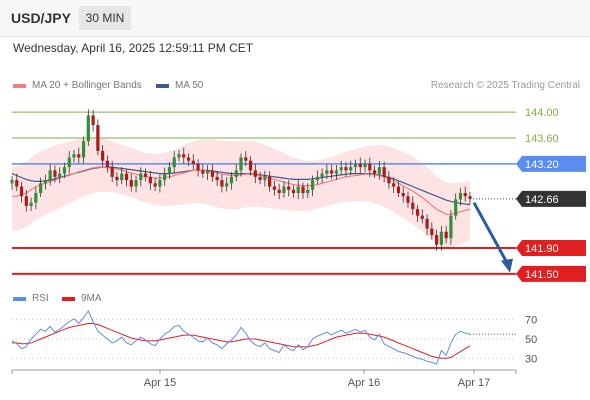  I want to click on forecast-arrow-head, so click(507, 265).